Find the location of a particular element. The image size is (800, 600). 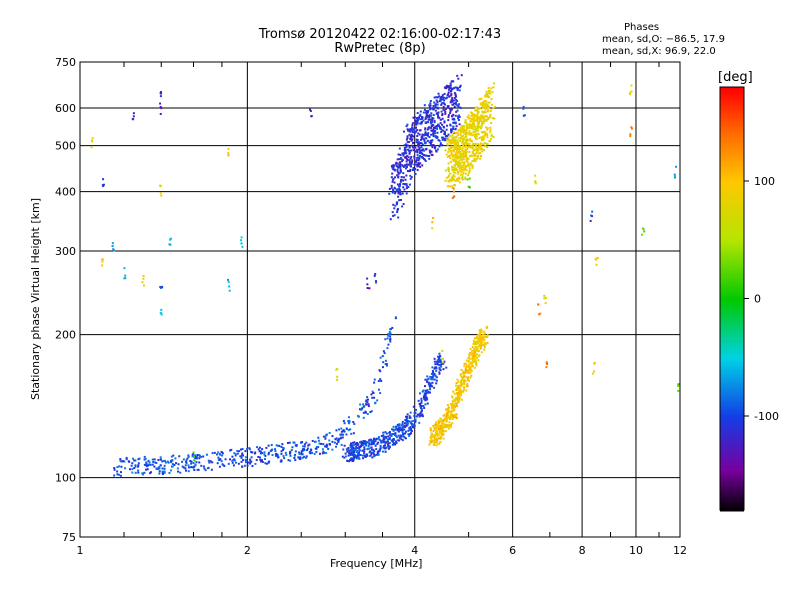

x-tick-label: 2 is located at coordinates (247, 550).